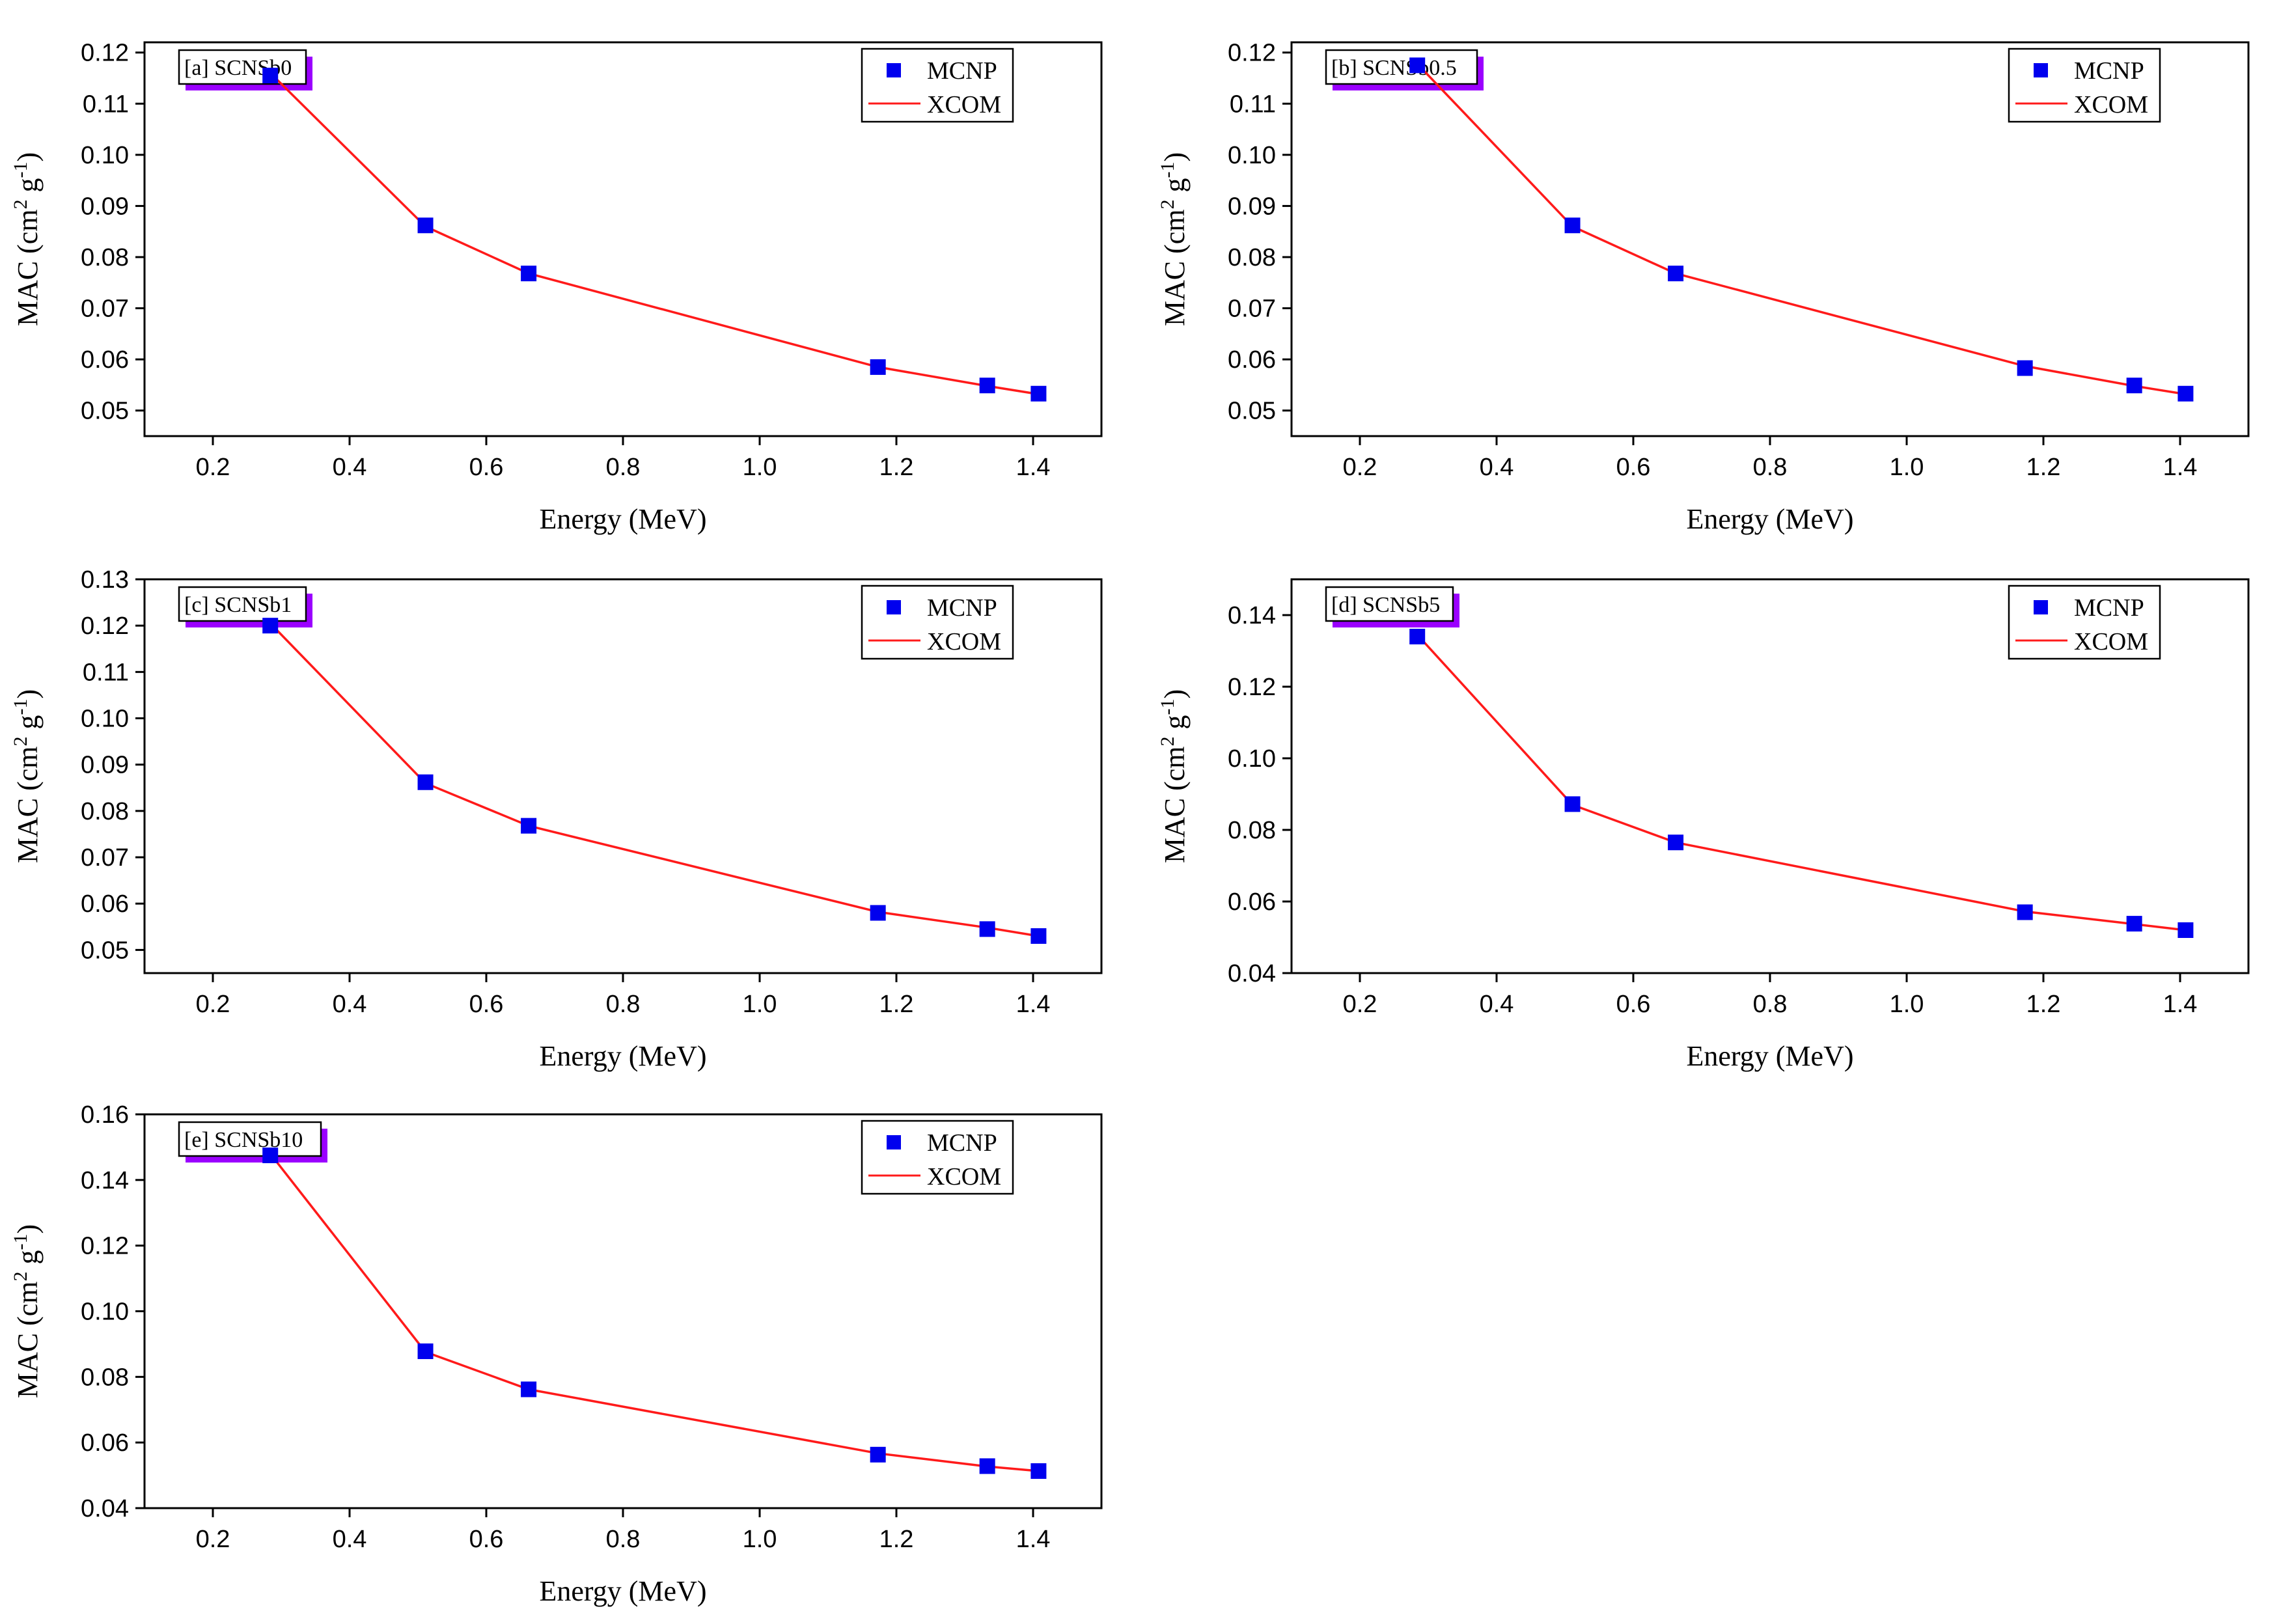  I want to click on y-tick-label: 0.13, so click(105, 580).